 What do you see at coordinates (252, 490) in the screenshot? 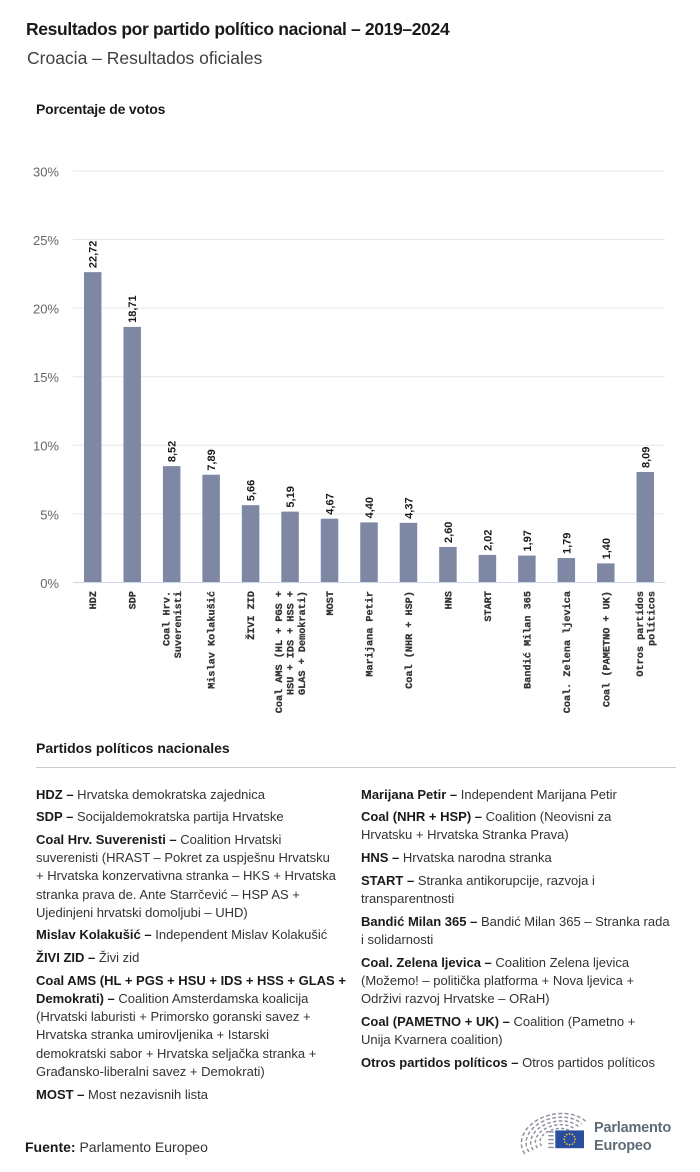
I see `svg-text: 5,66` at bounding box center [252, 490].